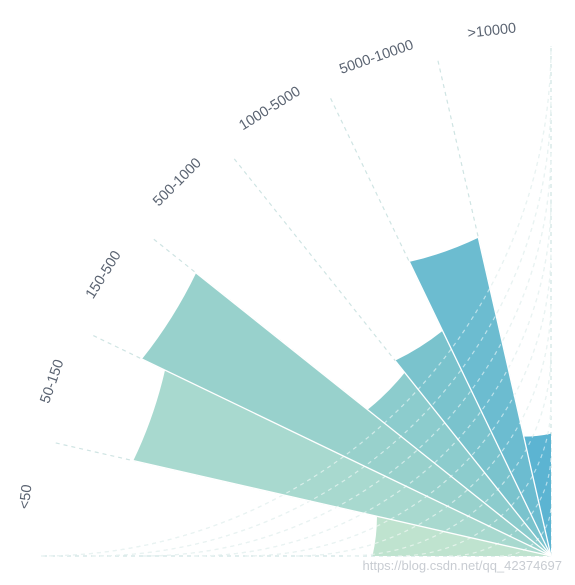 Image resolution: width=575 pixels, height=585 pixels. Describe the element at coordinates (492, 30) in the screenshot. I see `tick-label-7: >10000` at that location.